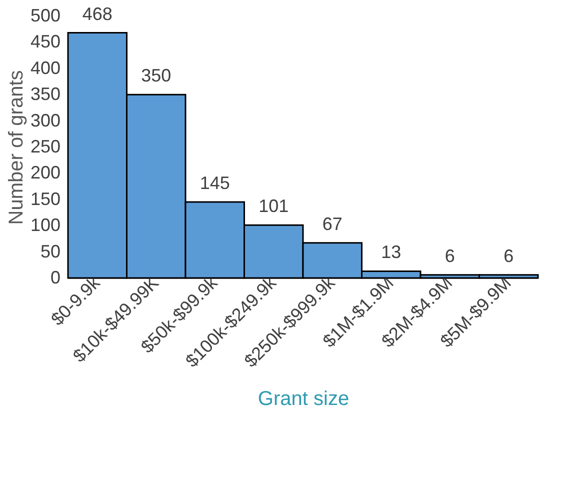 The height and width of the screenshot is (480, 573). Describe the element at coordinates (45, 172) in the screenshot. I see `y-tick-label: 200` at that location.